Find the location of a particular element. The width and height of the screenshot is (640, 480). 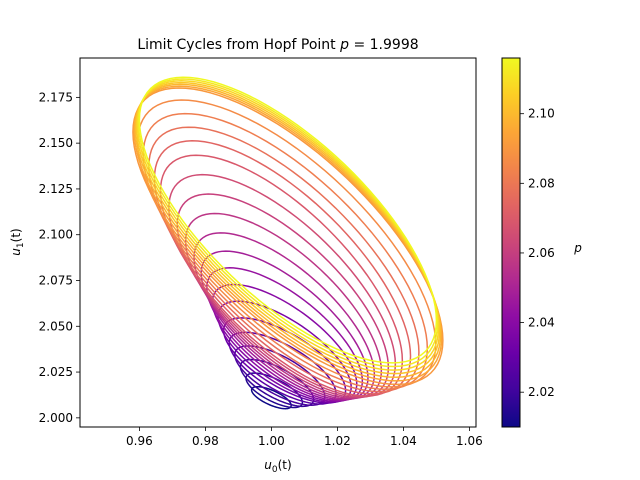

colorbar is located at coordinates (511, 242).